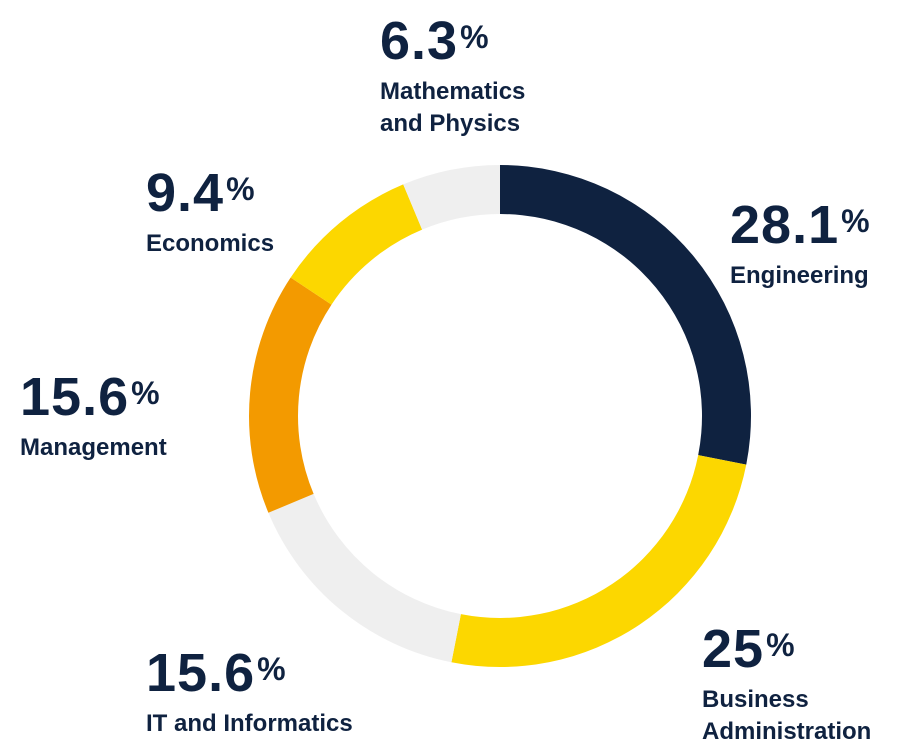  Describe the element at coordinates (749, 649) in the screenshot. I see `value-business-administration: 25%` at that location.